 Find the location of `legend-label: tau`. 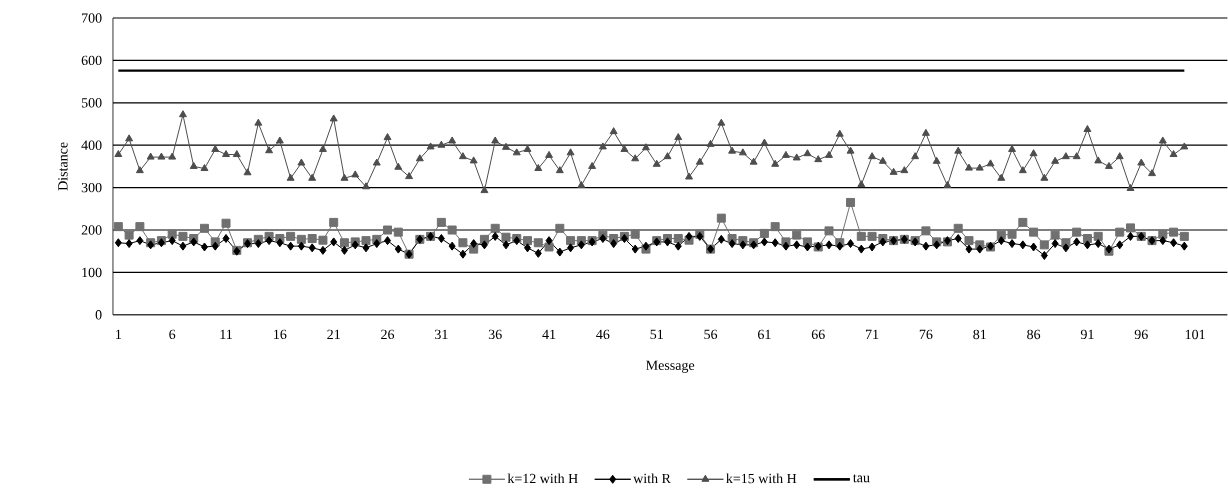

legend-label: tau is located at coordinates (861, 478).